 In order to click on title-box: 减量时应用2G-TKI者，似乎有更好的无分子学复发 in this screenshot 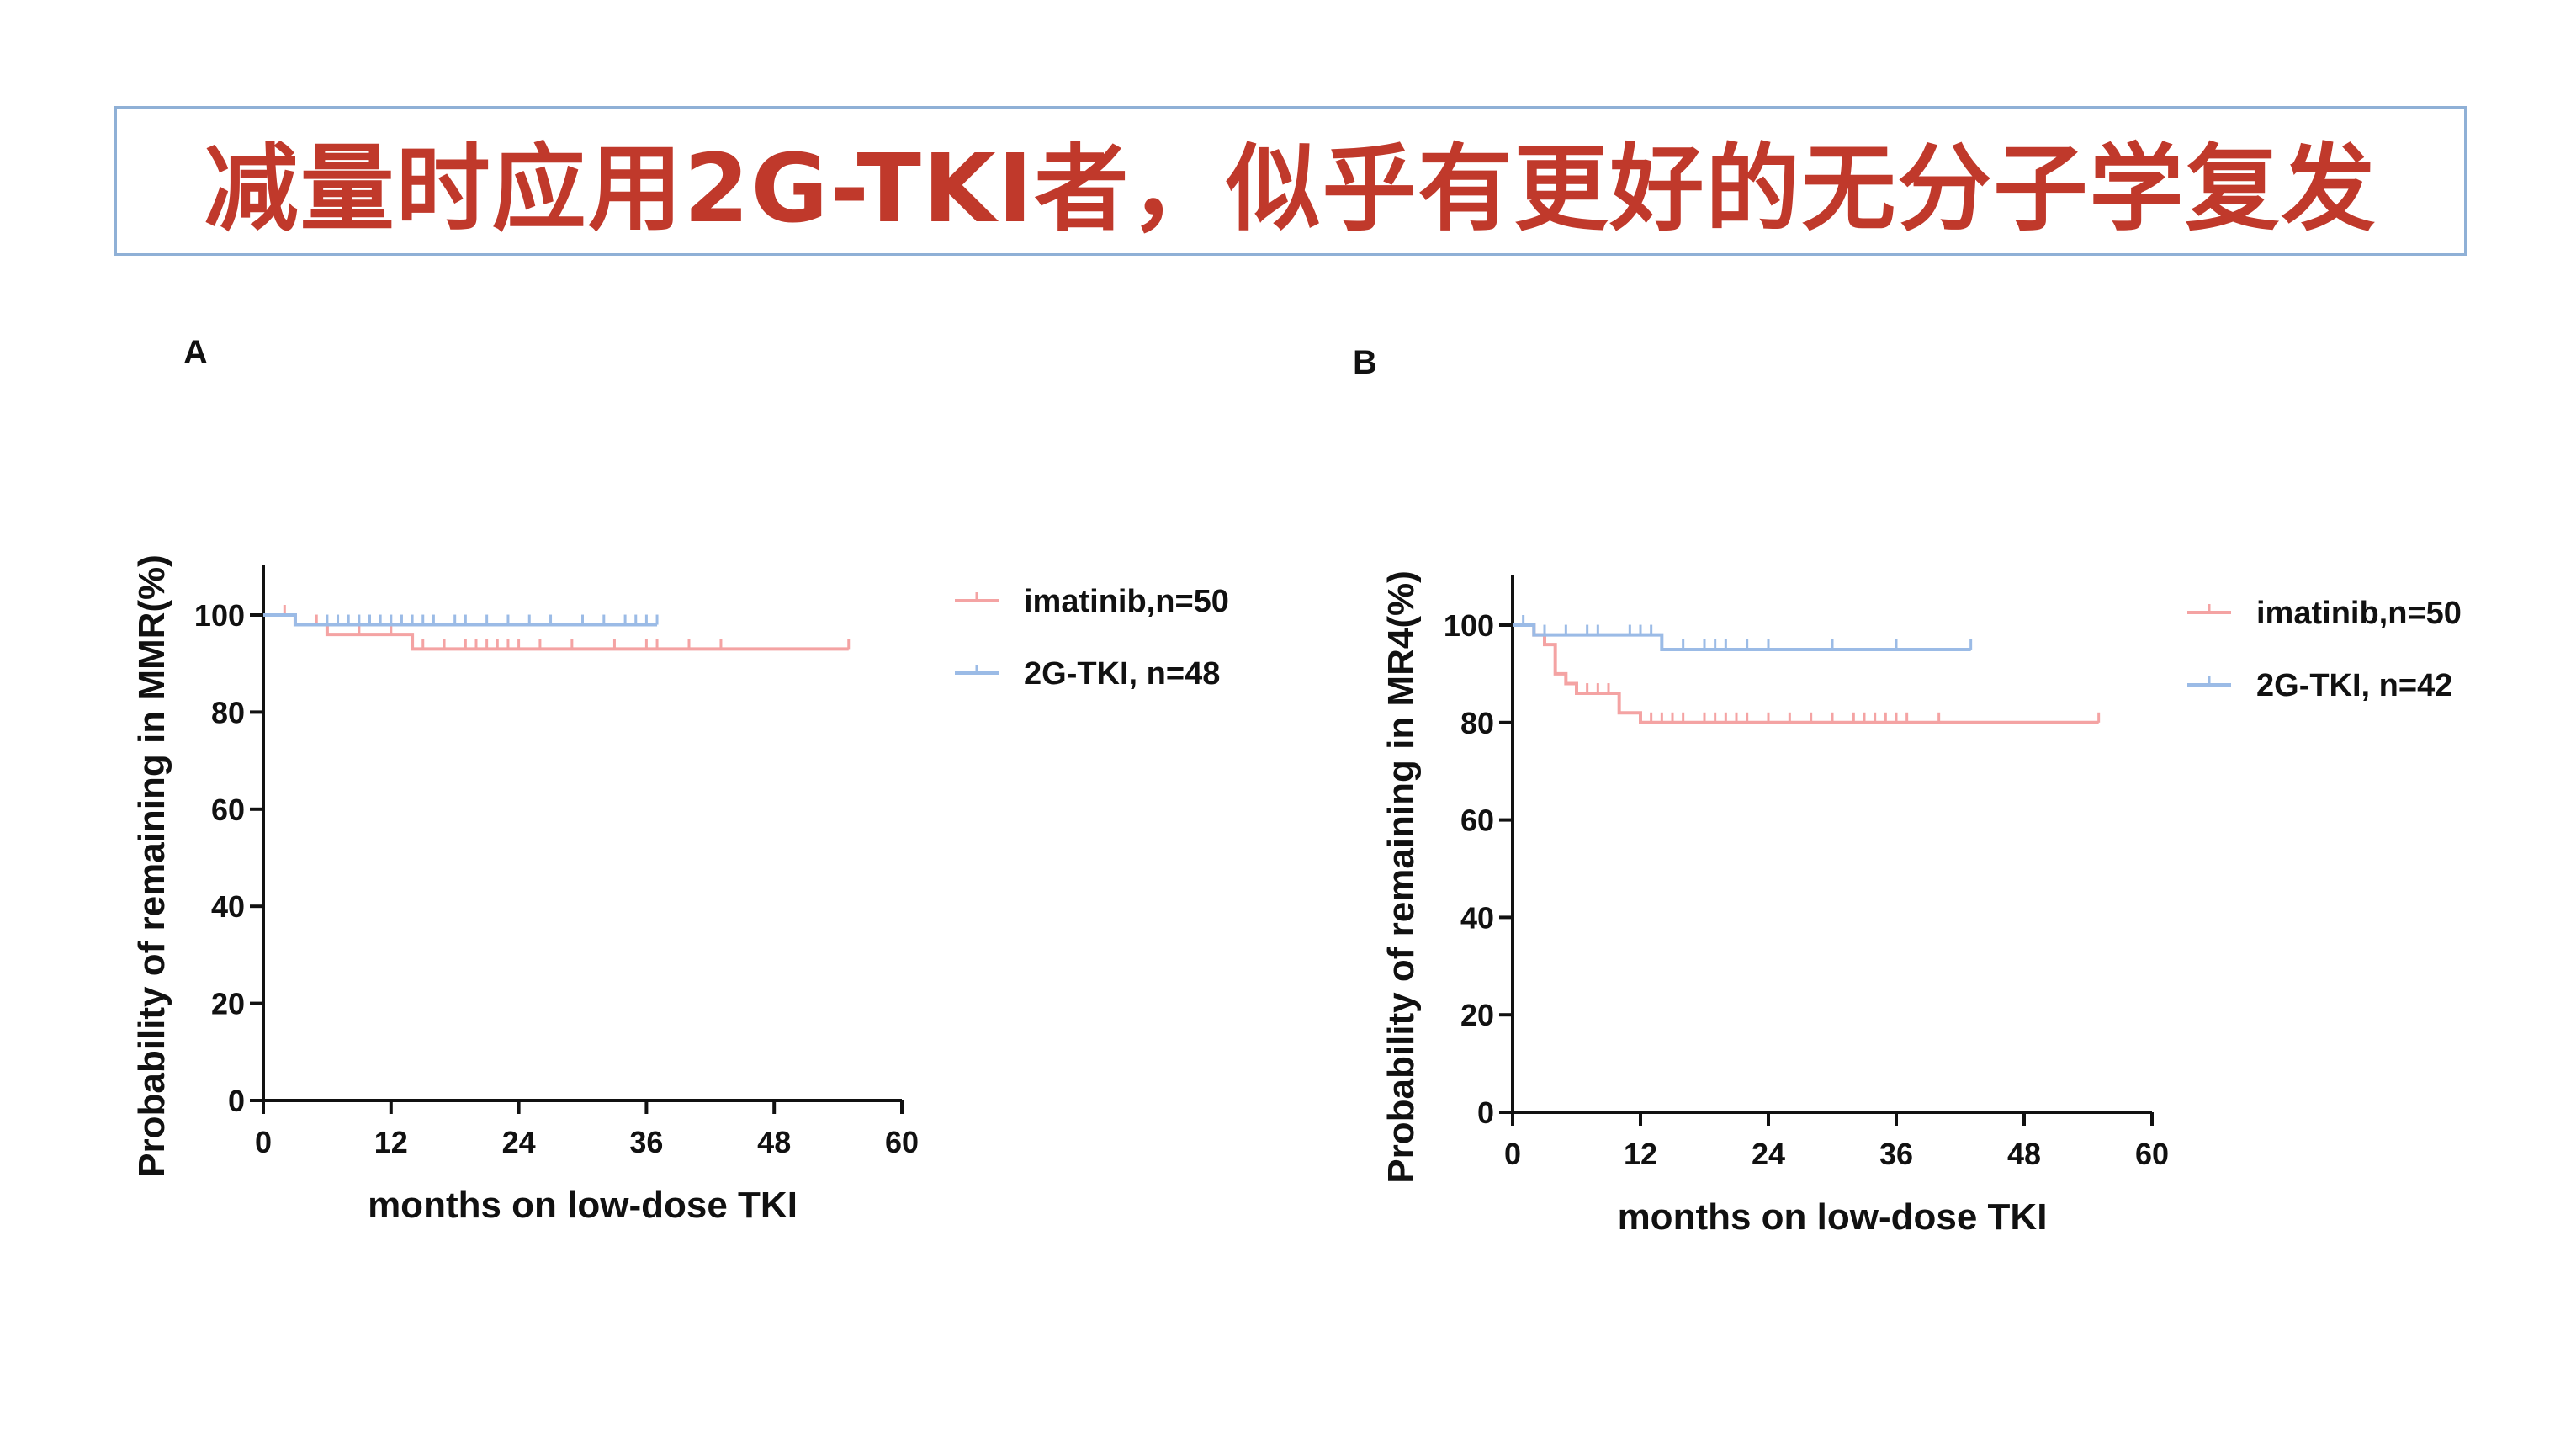, I will do `click(1290, 181)`.